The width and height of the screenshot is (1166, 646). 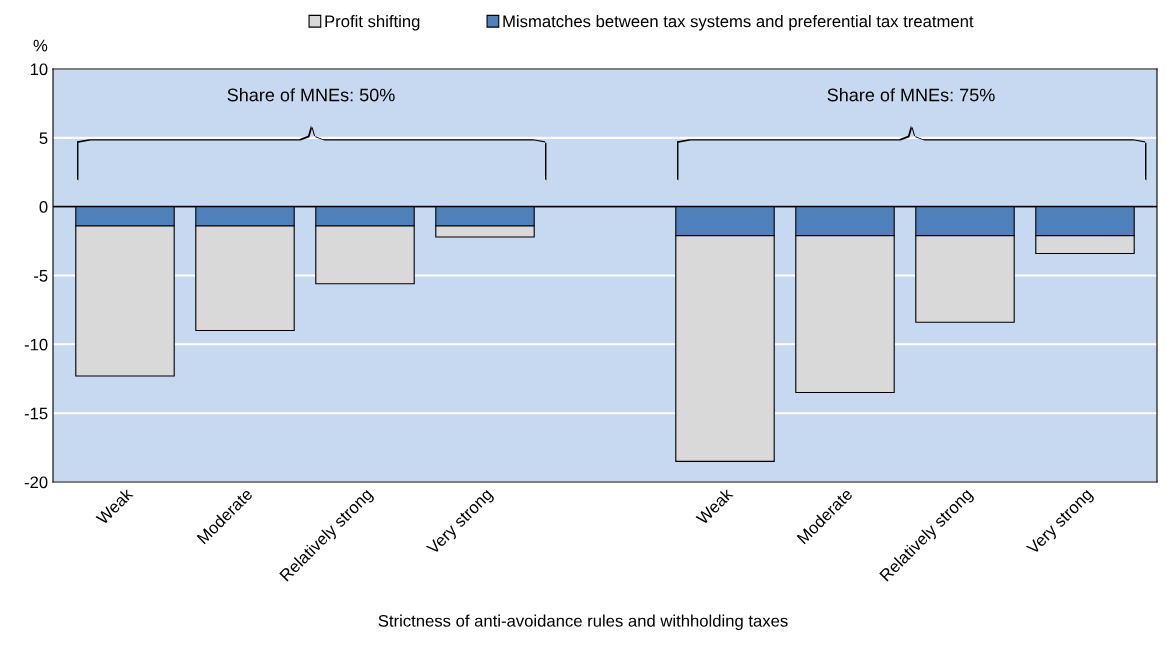 What do you see at coordinates (36, 344) in the screenshot?
I see `y-tick-label: -10` at bounding box center [36, 344].